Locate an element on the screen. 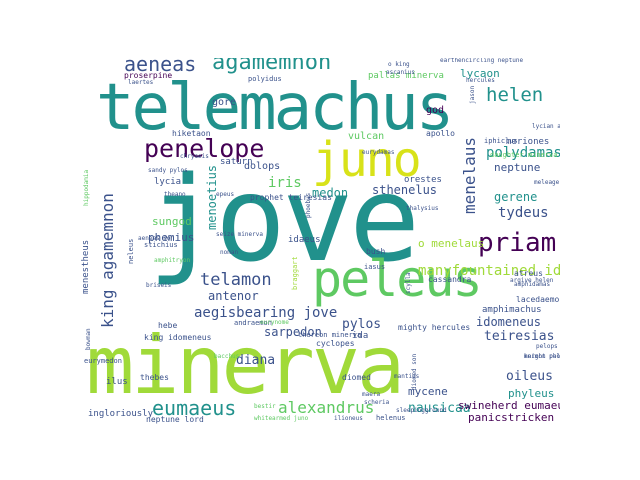  word-jove: jove is located at coordinates (284, 219).